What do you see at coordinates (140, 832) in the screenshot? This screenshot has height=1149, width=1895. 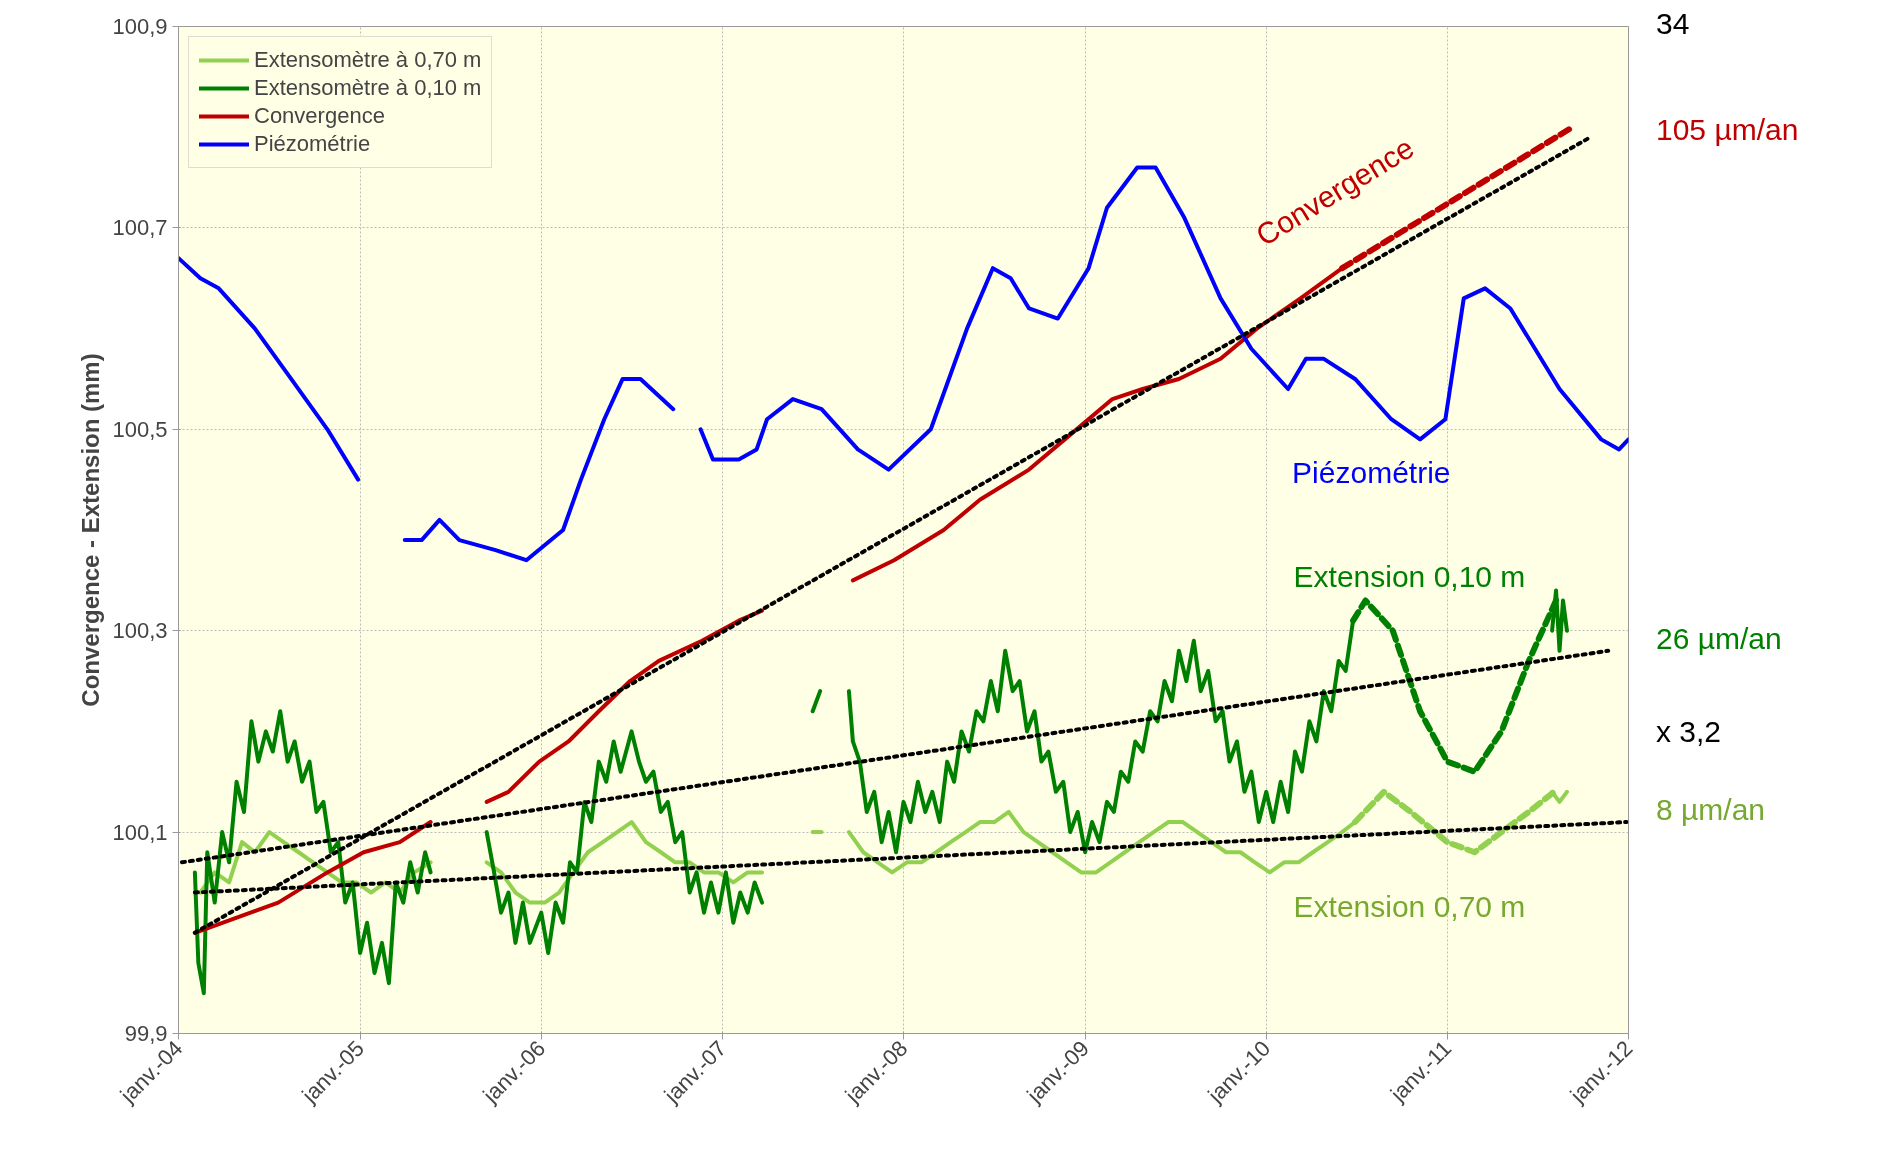 I see `y-tick-label: 100,1` at bounding box center [140, 832].